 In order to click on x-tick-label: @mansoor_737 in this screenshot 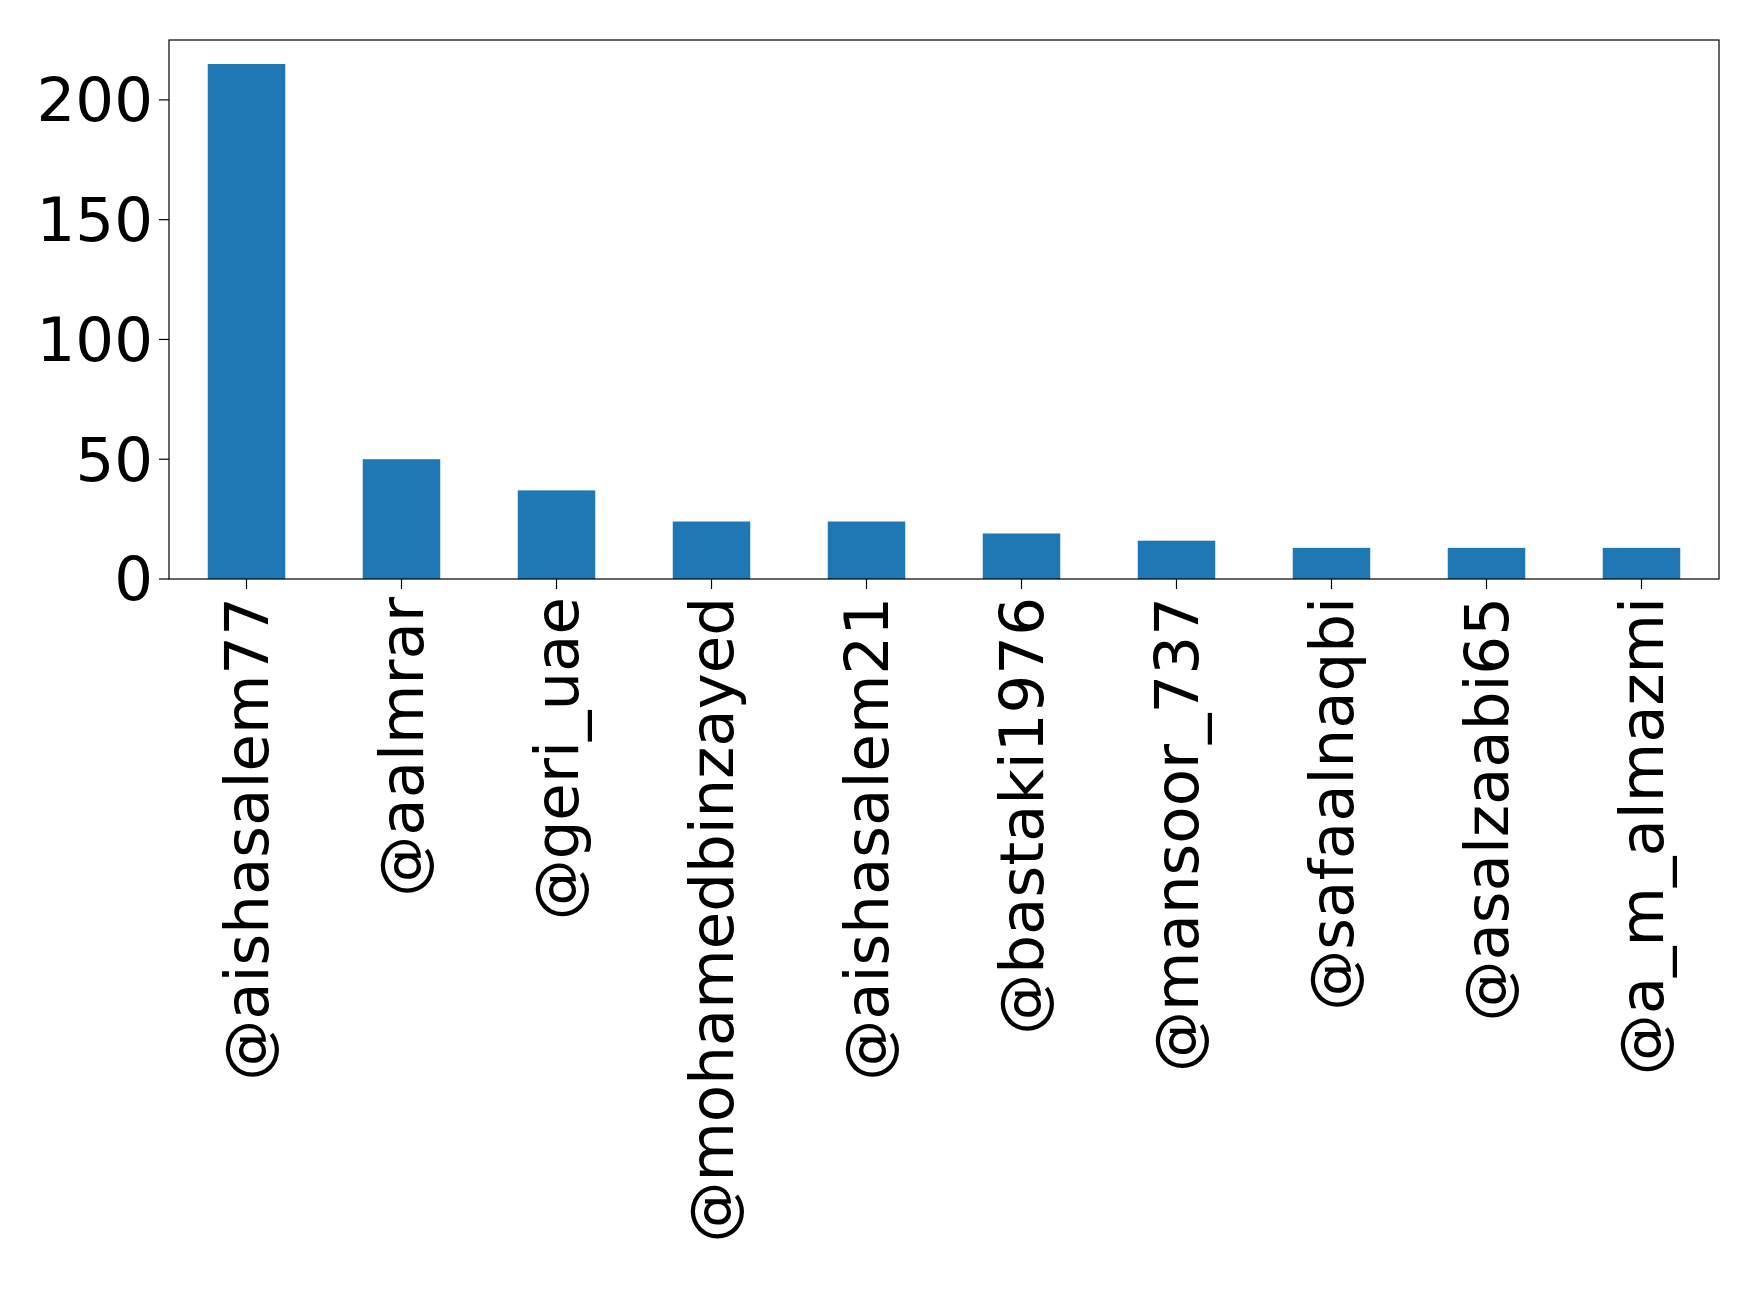, I will do `click(1176, 834)`.